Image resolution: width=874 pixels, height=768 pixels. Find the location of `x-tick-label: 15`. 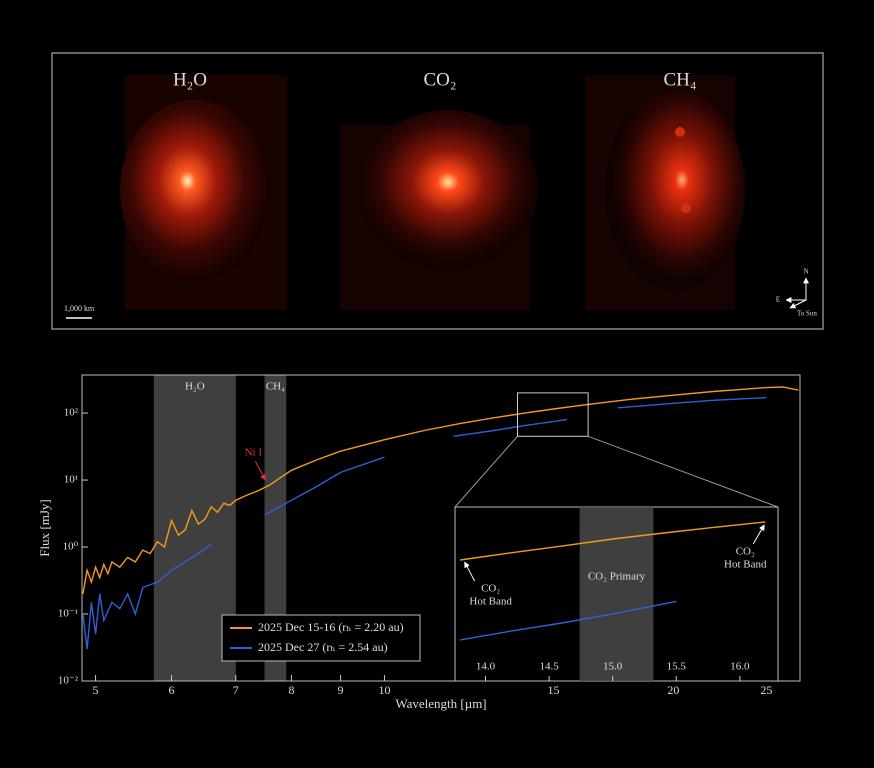

x-tick-label: 15 is located at coordinates (553, 690).